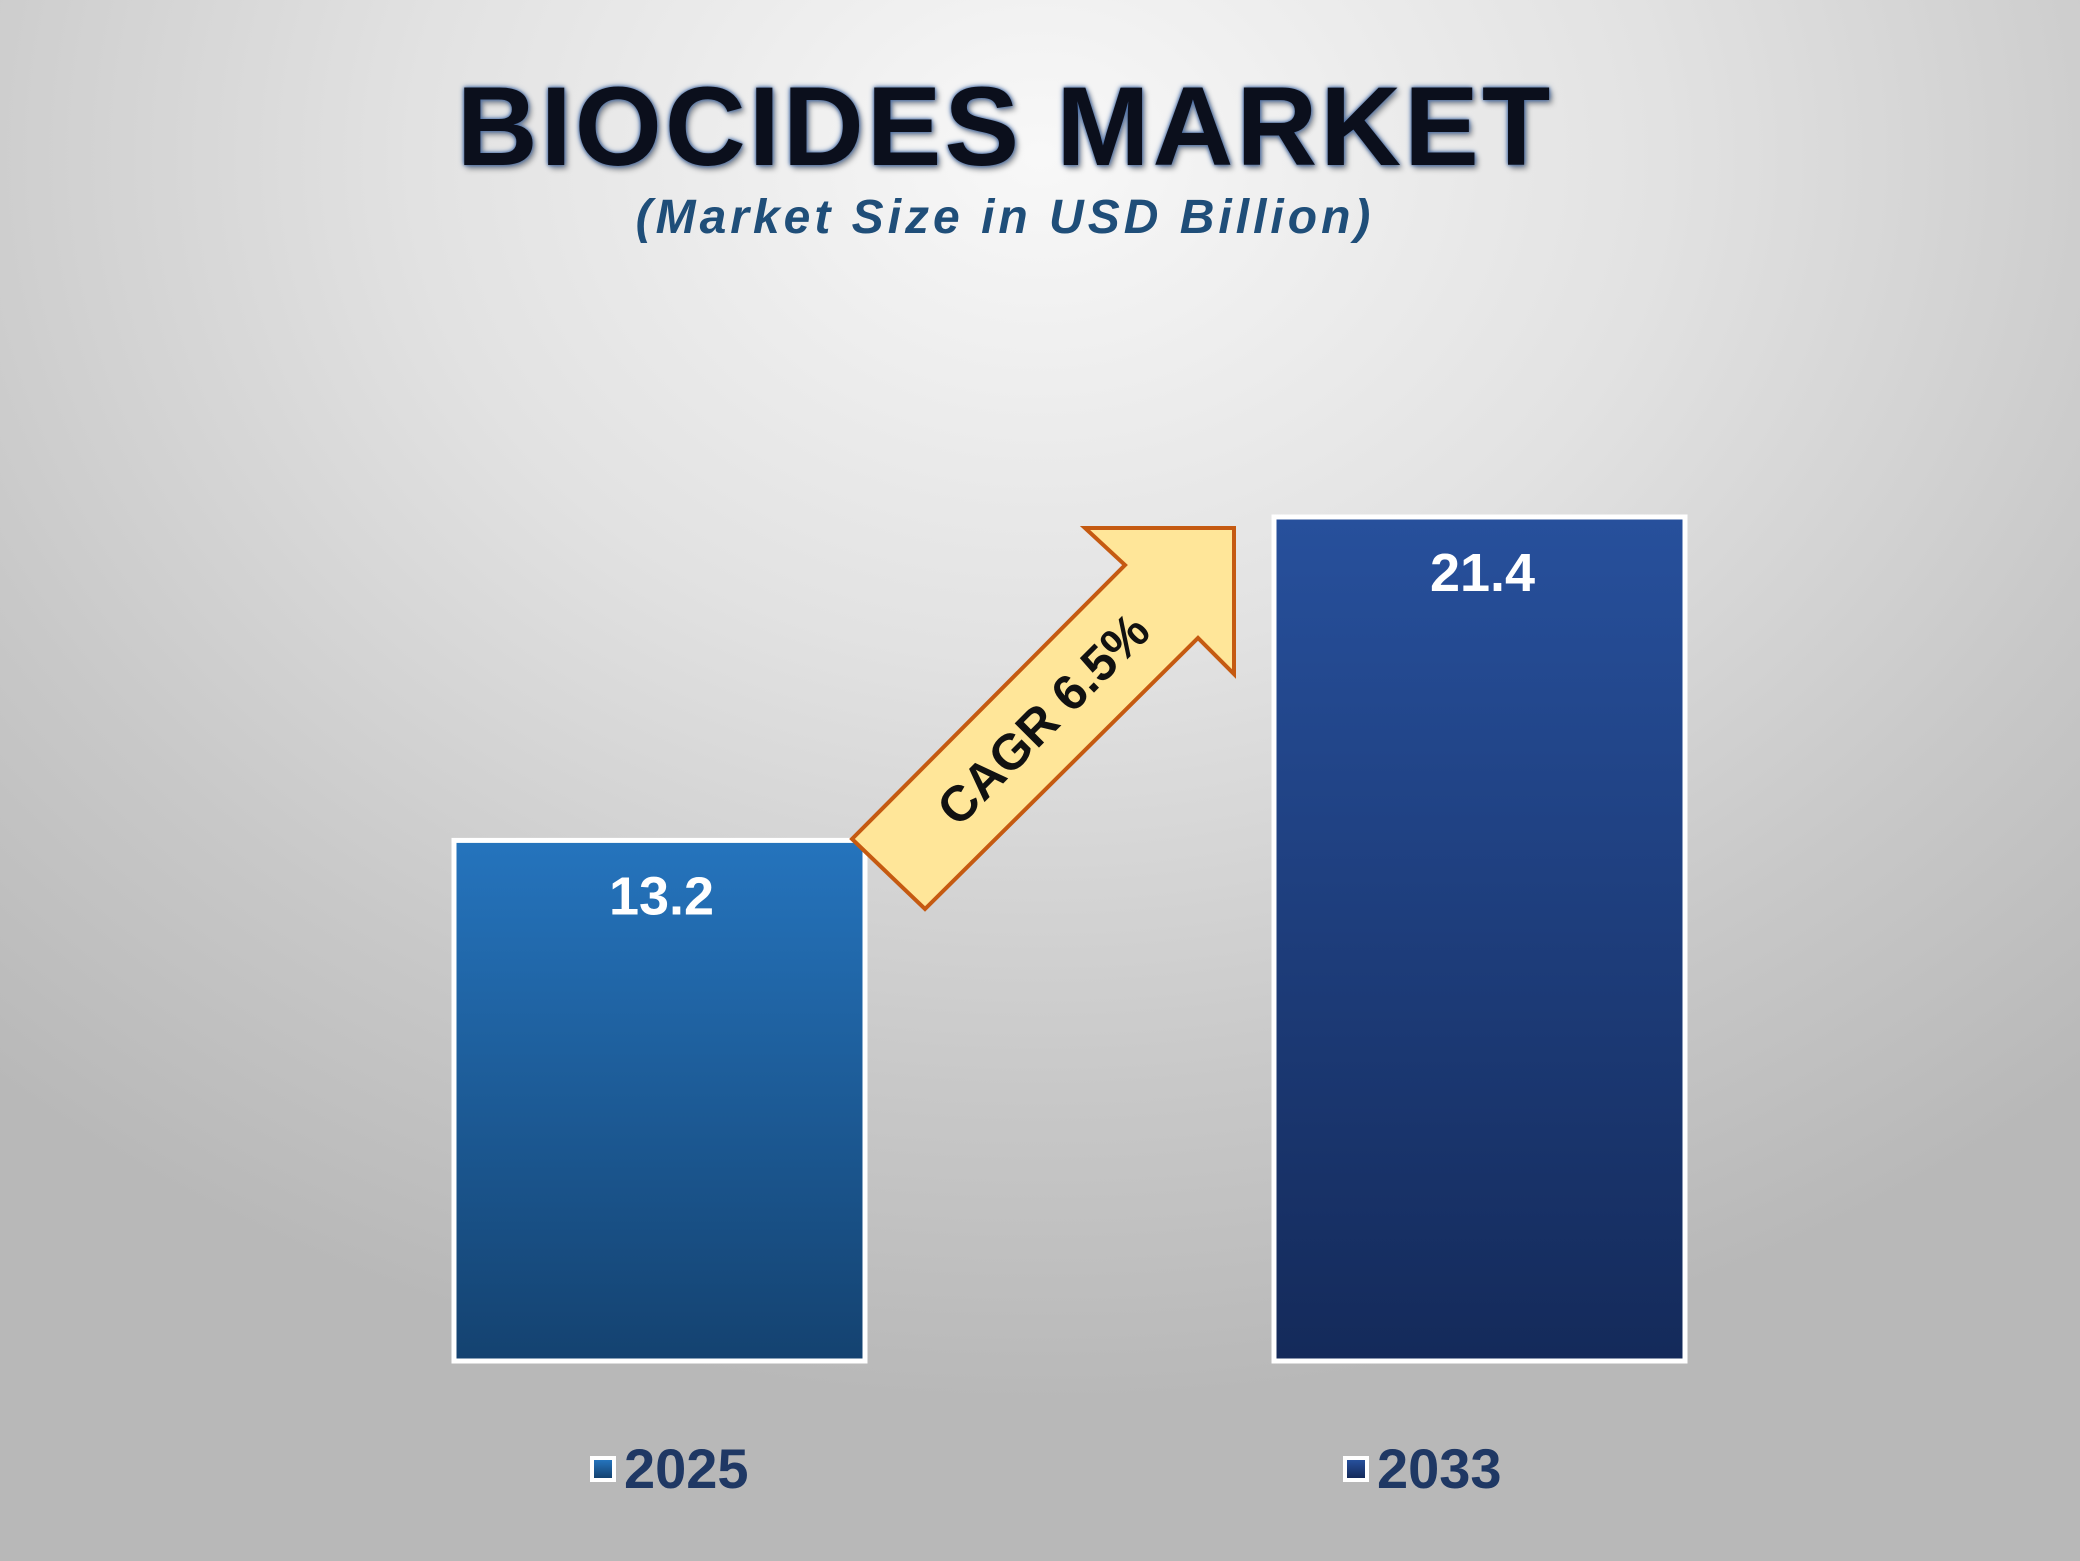 This screenshot has width=2080, height=1561. I want to click on data-label-2025: 13.2, so click(661, 896).